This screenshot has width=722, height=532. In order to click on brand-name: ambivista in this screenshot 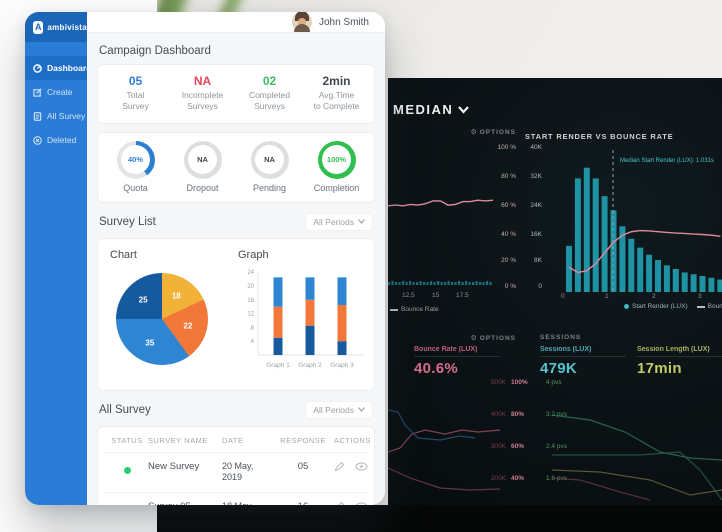, I will do `click(67, 27)`.